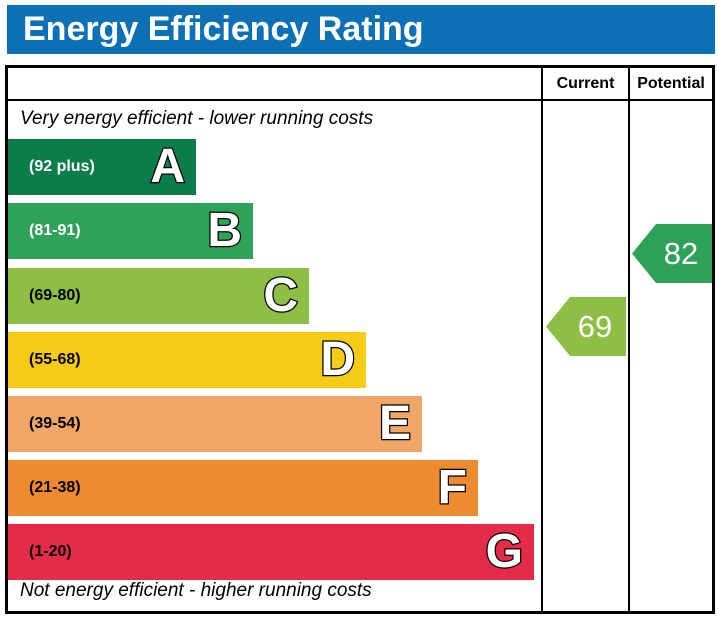 Image resolution: width=718 pixels, height=619 pixels. What do you see at coordinates (395, 424) in the screenshot?
I see `band-e-letter: E` at bounding box center [395, 424].